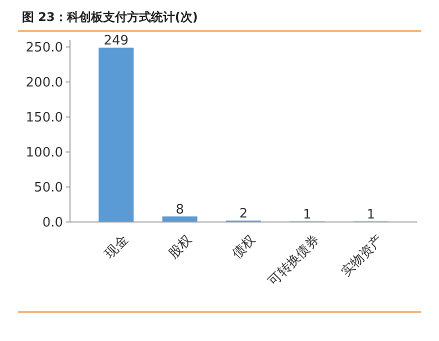 The image size is (439, 341). Describe the element at coordinates (180, 210) in the screenshot. I see `data-label: 8` at that location.